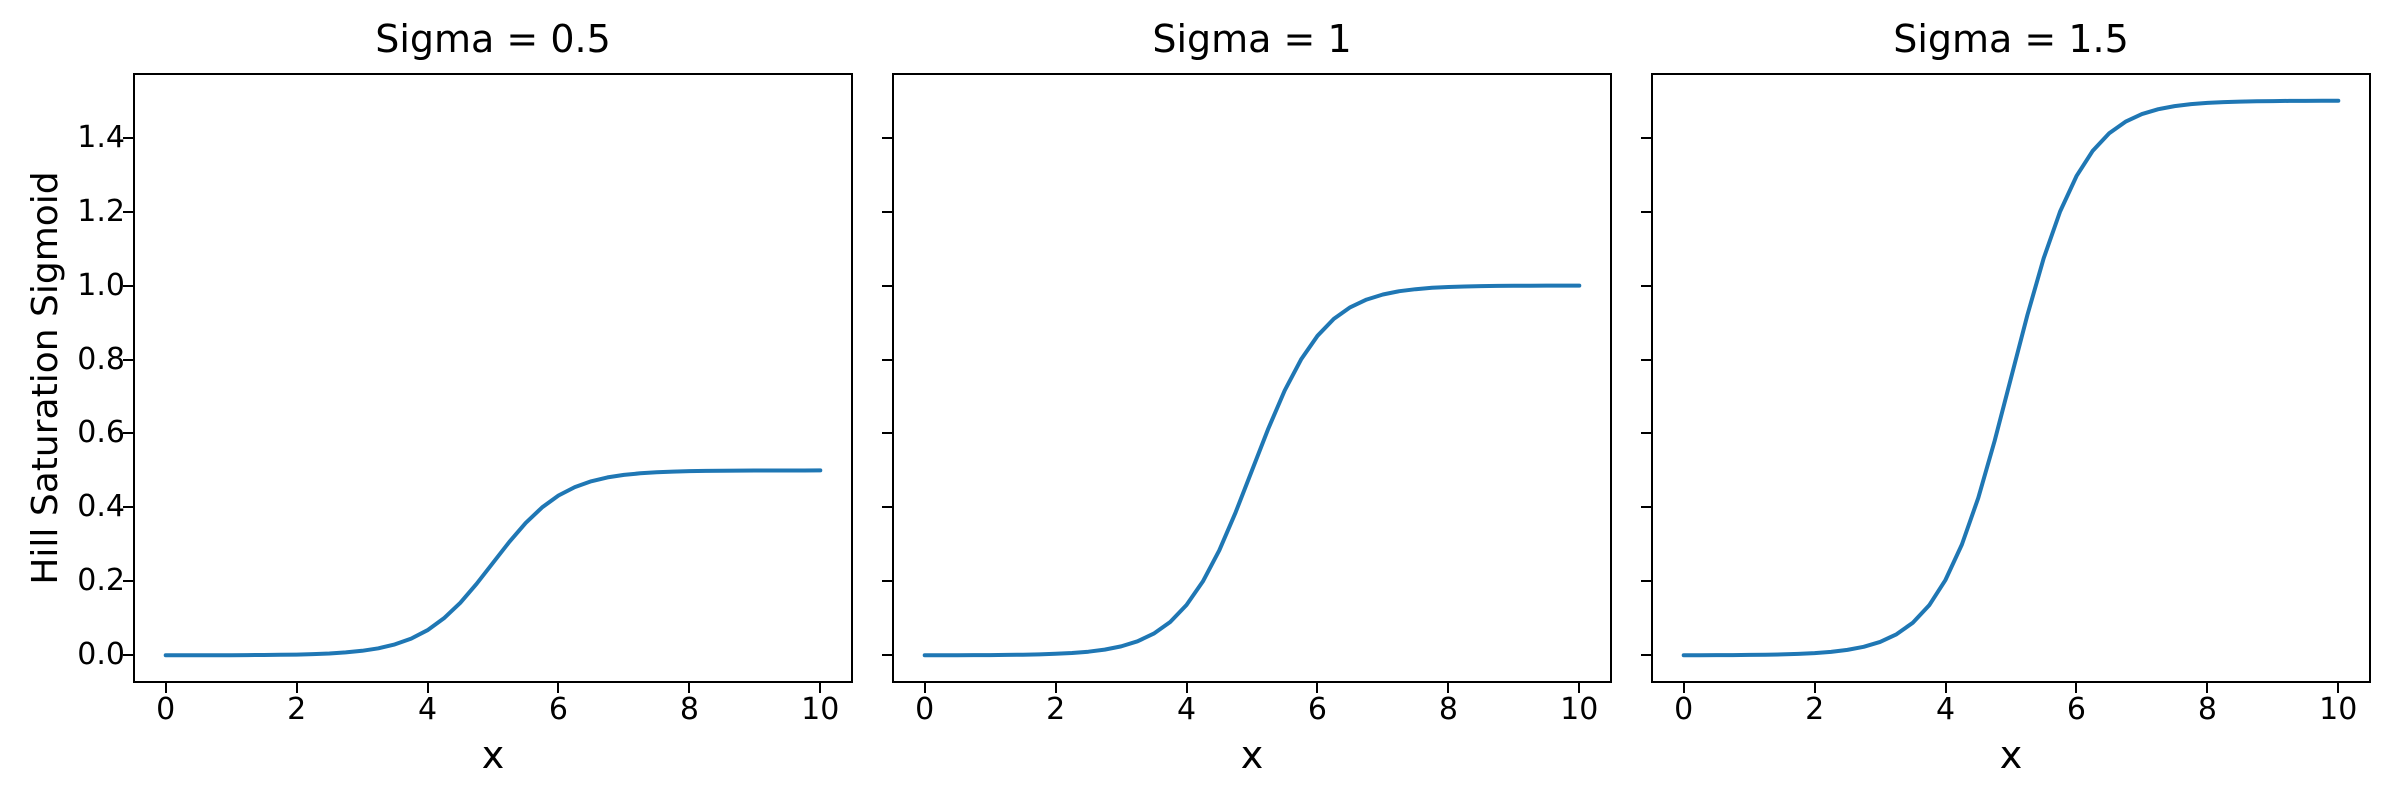 The height and width of the screenshot is (800, 2400). Describe the element at coordinates (101, 581) in the screenshot. I see `y-tick-label: 0.2` at that location.